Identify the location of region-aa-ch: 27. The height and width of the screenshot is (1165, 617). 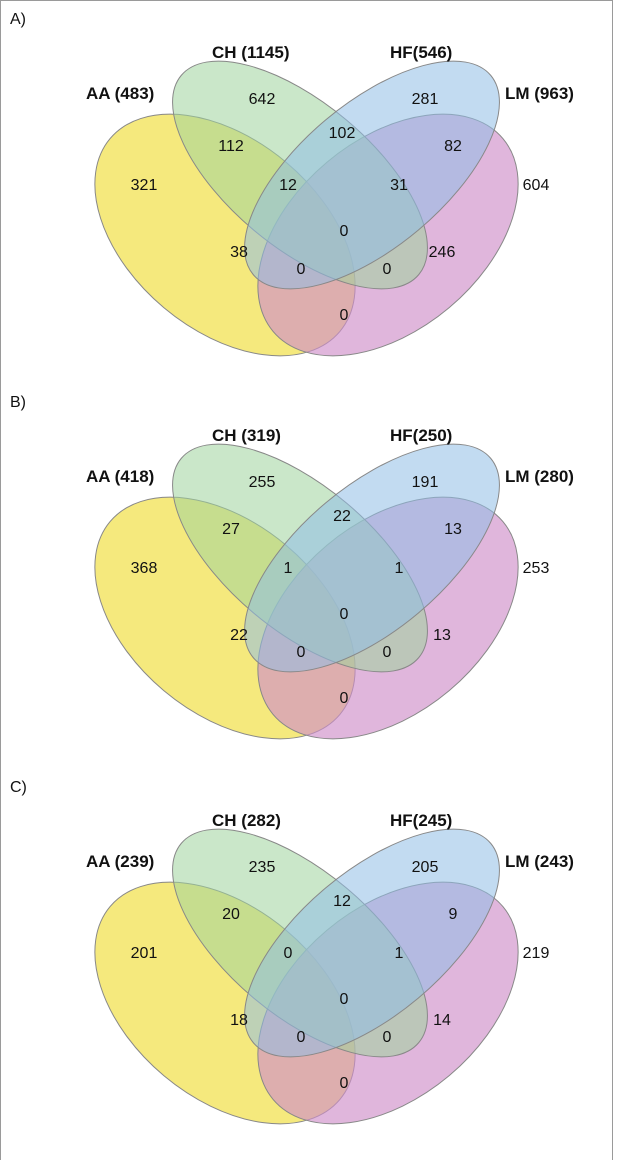
(231, 529).